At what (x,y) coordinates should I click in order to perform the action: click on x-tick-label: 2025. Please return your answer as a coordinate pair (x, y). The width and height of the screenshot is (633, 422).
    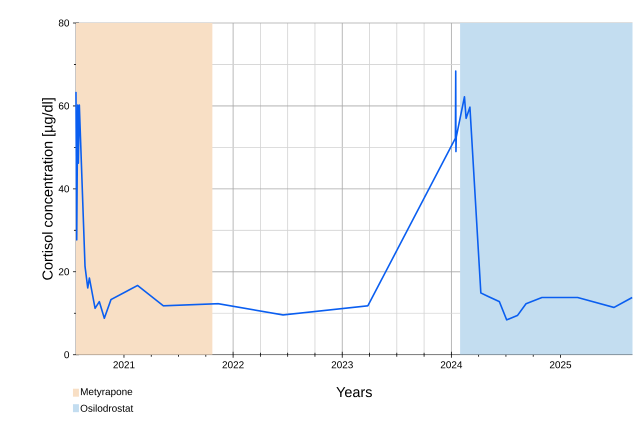
    Looking at the image, I should click on (561, 364).